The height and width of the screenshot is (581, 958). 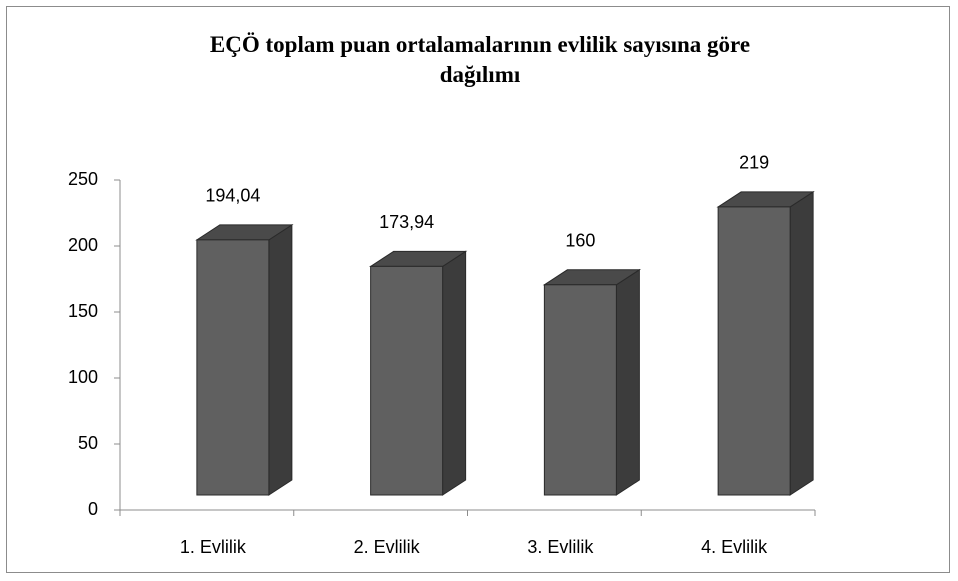 I want to click on y-tick-label: 200, so click(x=83, y=245).